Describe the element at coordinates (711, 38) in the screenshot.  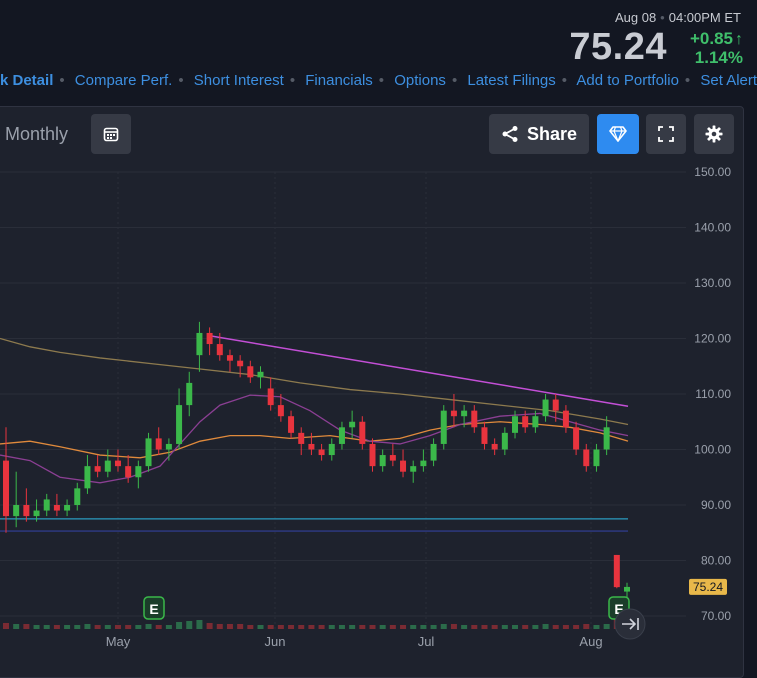
I see `change-value: +0.85` at that location.